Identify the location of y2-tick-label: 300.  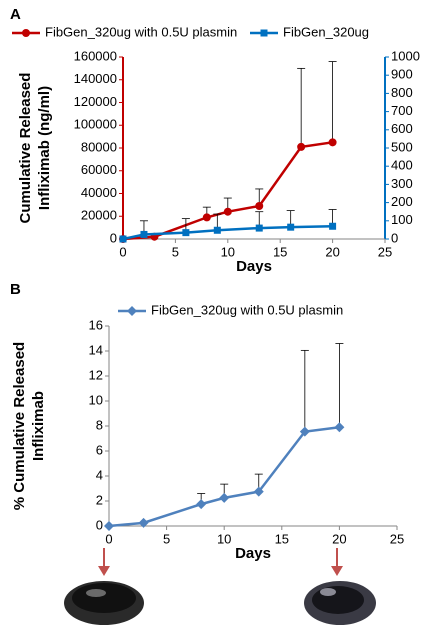
(402, 183).